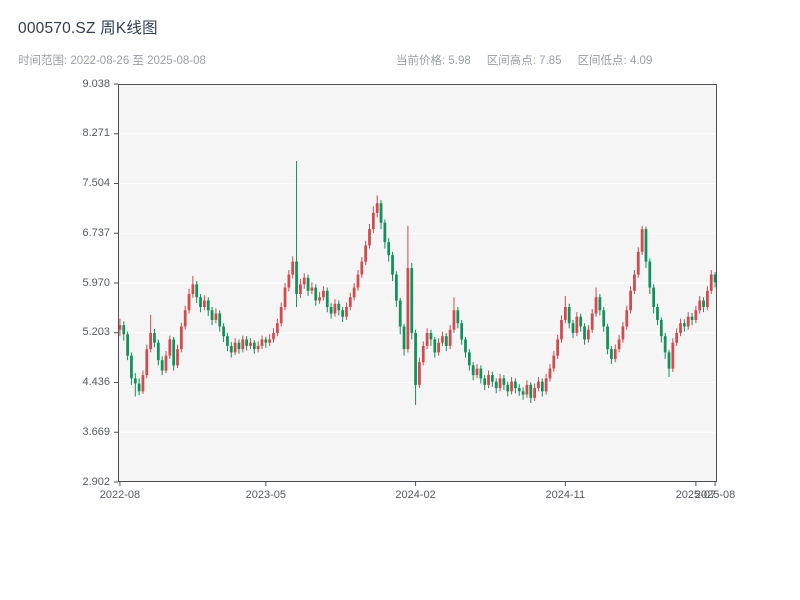  Describe the element at coordinates (524, 61) in the screenshot. I see `range-high-label: 区间高点: 7.85` at that location.